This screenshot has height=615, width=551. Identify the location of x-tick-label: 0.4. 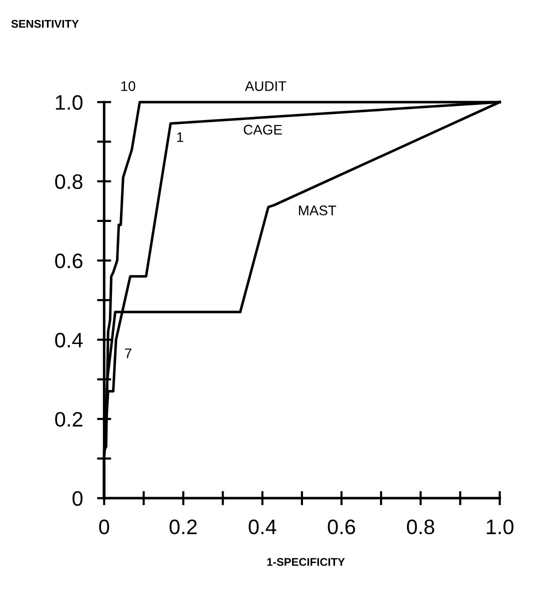
(262, 527).